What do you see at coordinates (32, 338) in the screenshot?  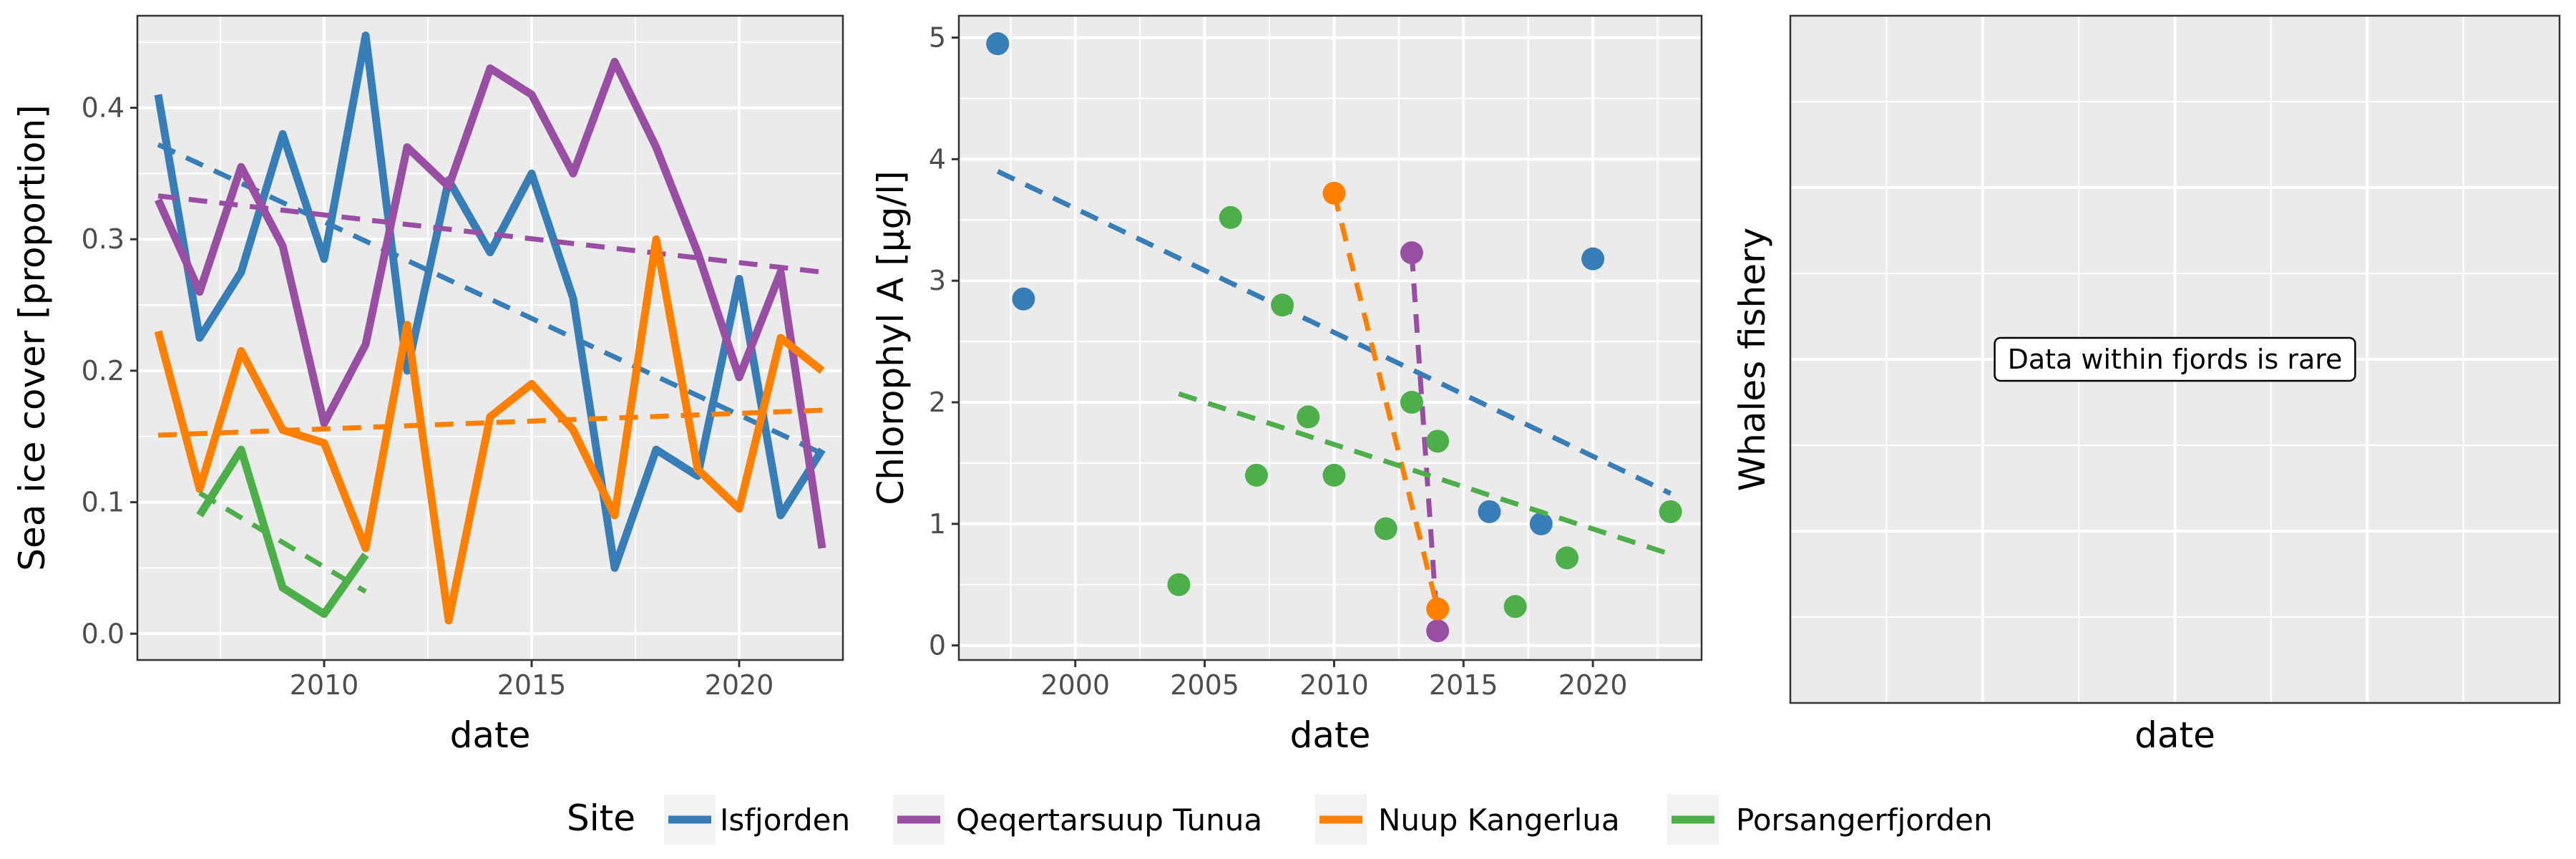 I see `y-axis-title: Sea ice cover [proportion]` at bounding box center [32, 338].